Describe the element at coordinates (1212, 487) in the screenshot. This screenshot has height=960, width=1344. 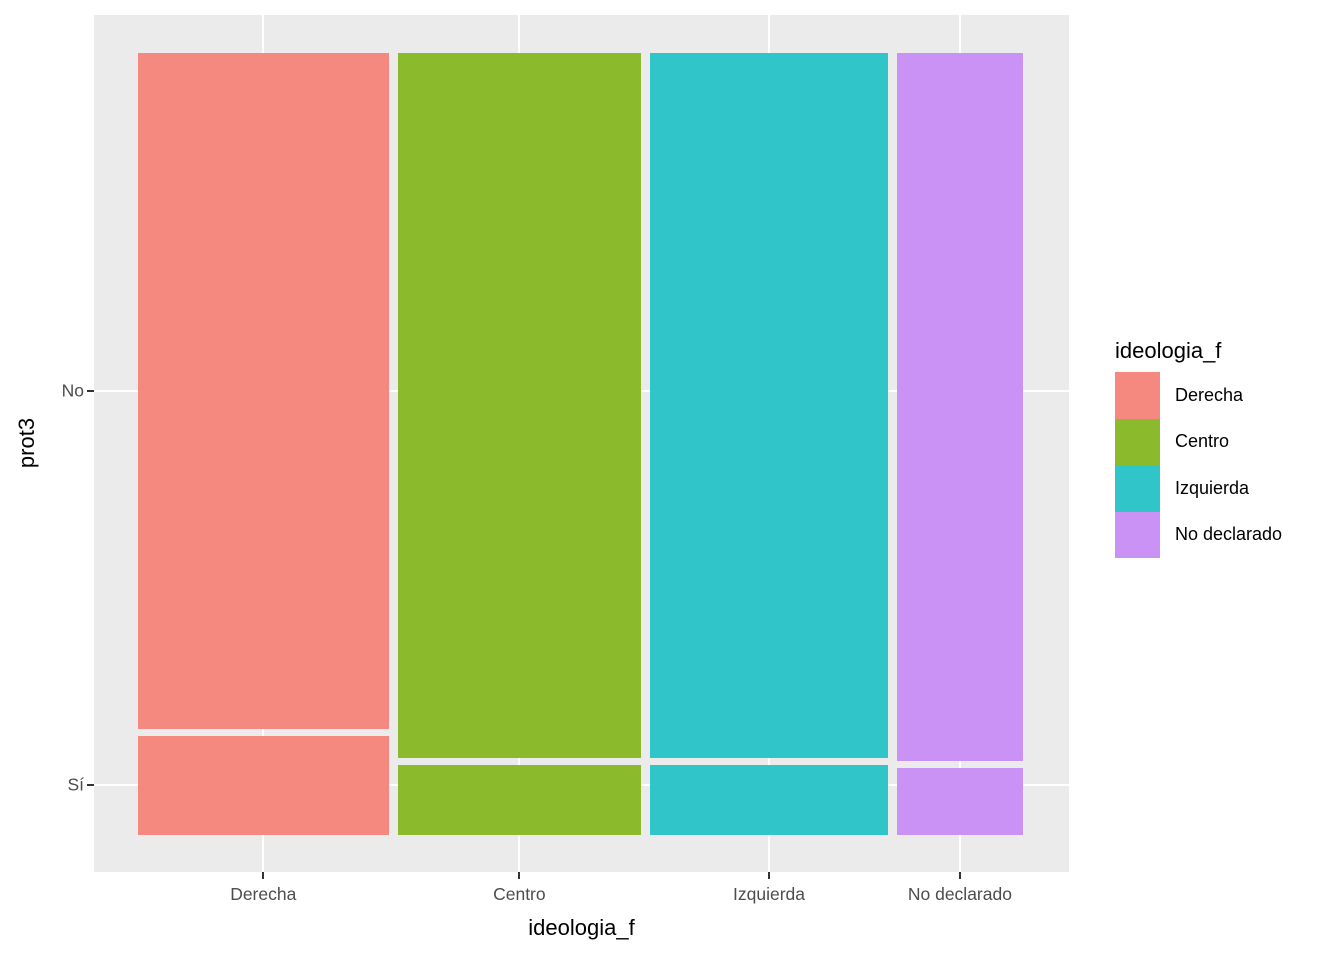
I see `legend-label-izquierda: Izquierda` at that location.